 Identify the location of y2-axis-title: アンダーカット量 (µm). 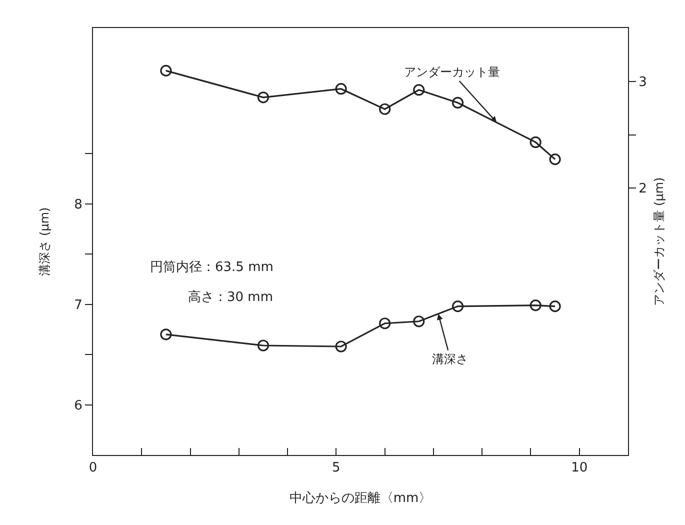
(659, 241).